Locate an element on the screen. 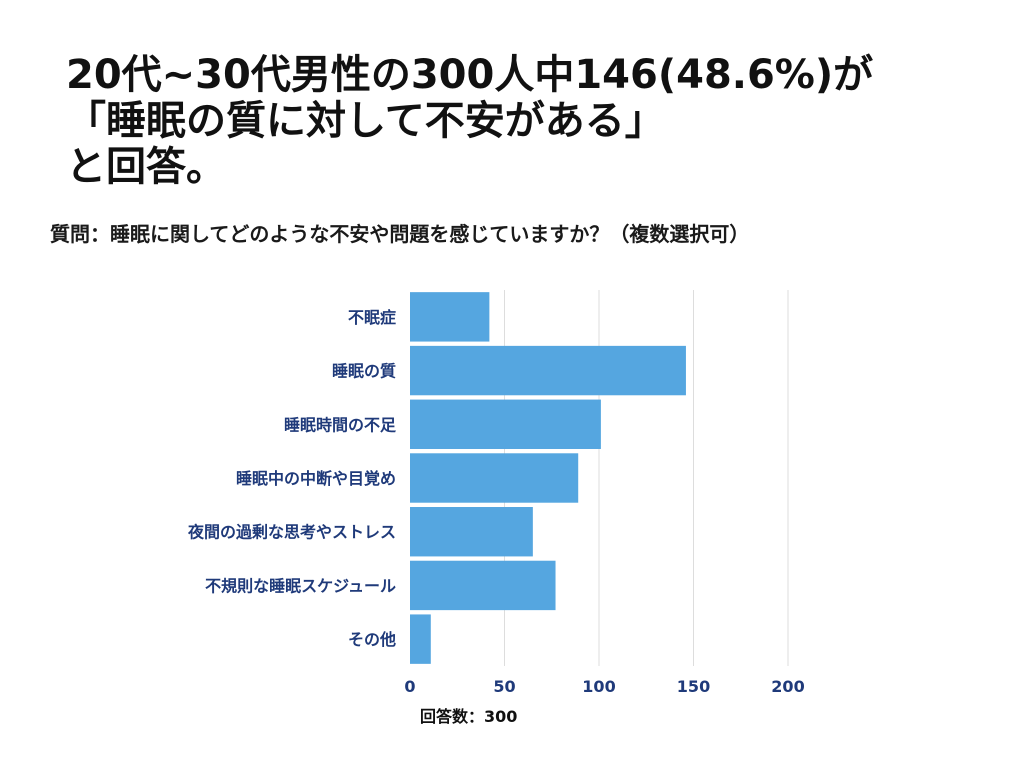  category-label: その他 is located at coordinates (372, 639).